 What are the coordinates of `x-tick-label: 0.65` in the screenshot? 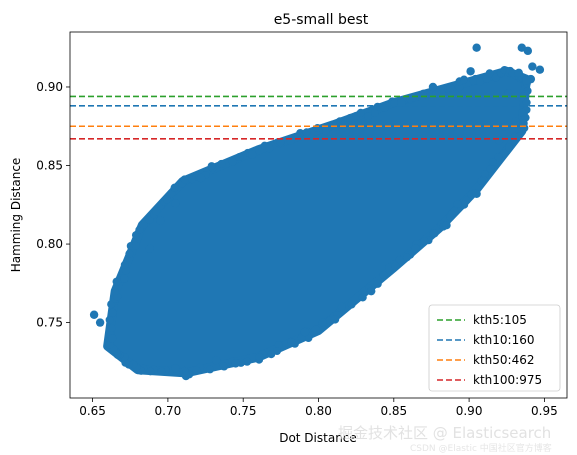 It's located at (92, 411).